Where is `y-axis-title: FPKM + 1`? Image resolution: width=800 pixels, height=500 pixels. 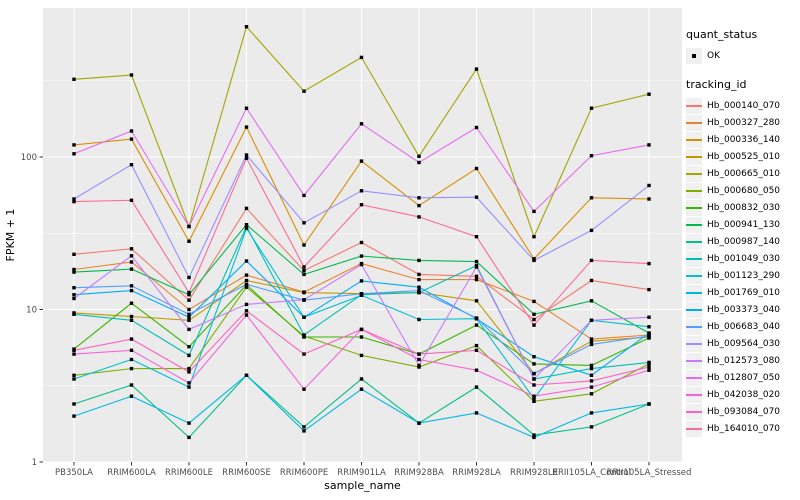 y-axis-title: FPKM + 1 is located at coordinates (10, 235).